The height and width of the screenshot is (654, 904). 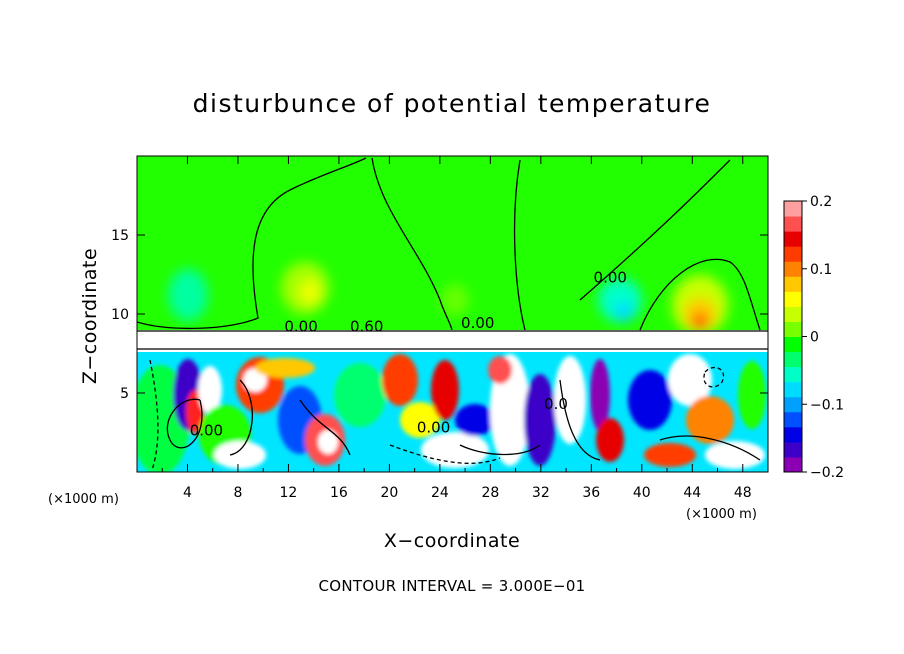 I want to click on x-tick-label: 44, so click(x=692, y=493).